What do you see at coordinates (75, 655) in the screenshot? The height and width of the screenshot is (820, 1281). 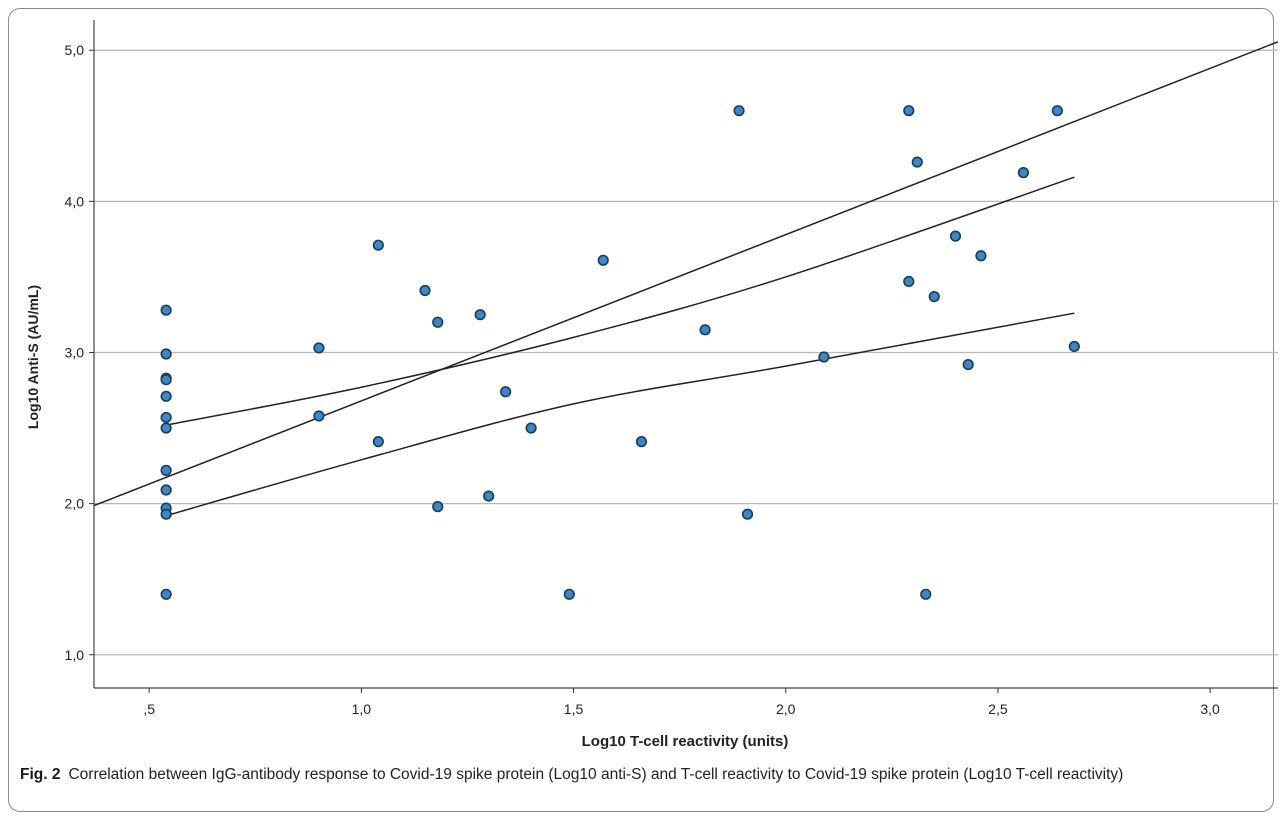 I see `y-tick-label: 1,0` at bounding box center [75, 655].